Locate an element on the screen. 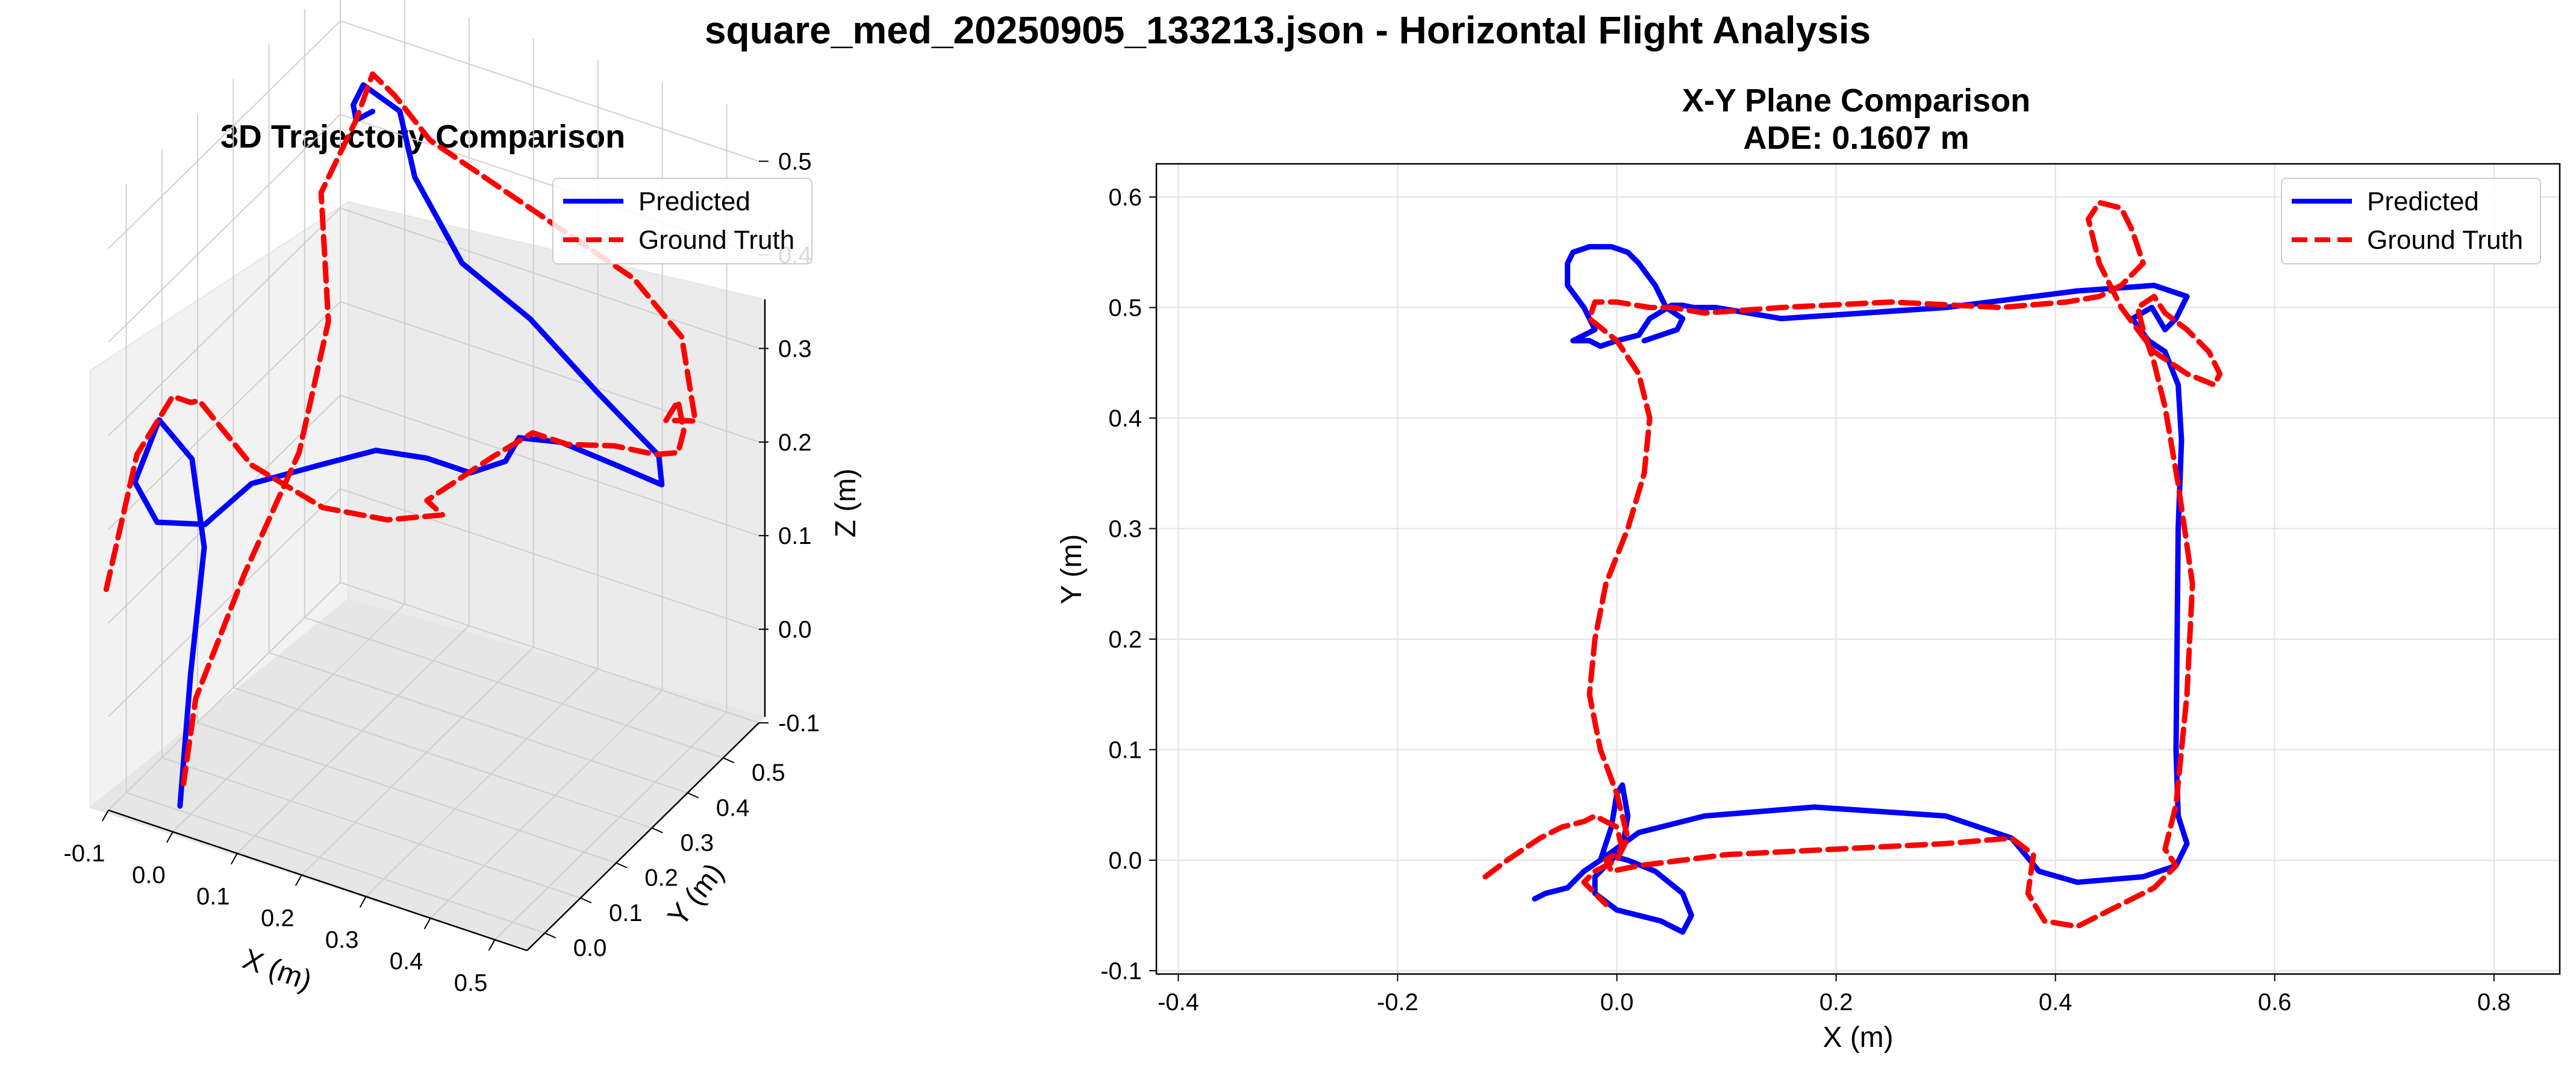 The width and height of the screenshot is (2576, 1071). predicted-line-3d is located at coordinates (398, 446).